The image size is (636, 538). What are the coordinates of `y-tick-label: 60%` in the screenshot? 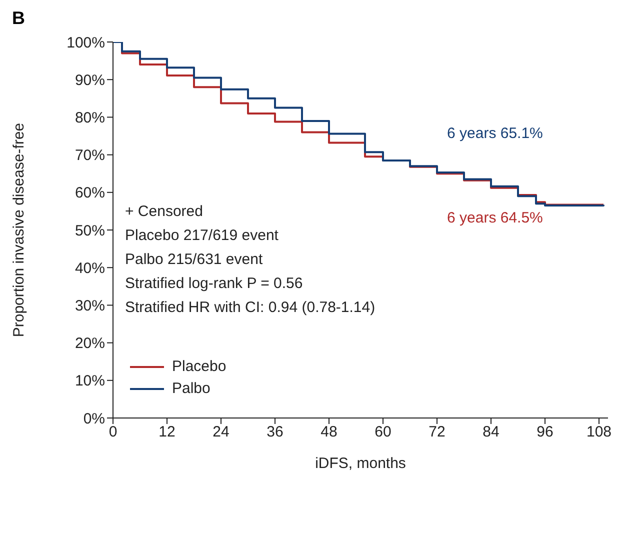 It's located at (89, 193).